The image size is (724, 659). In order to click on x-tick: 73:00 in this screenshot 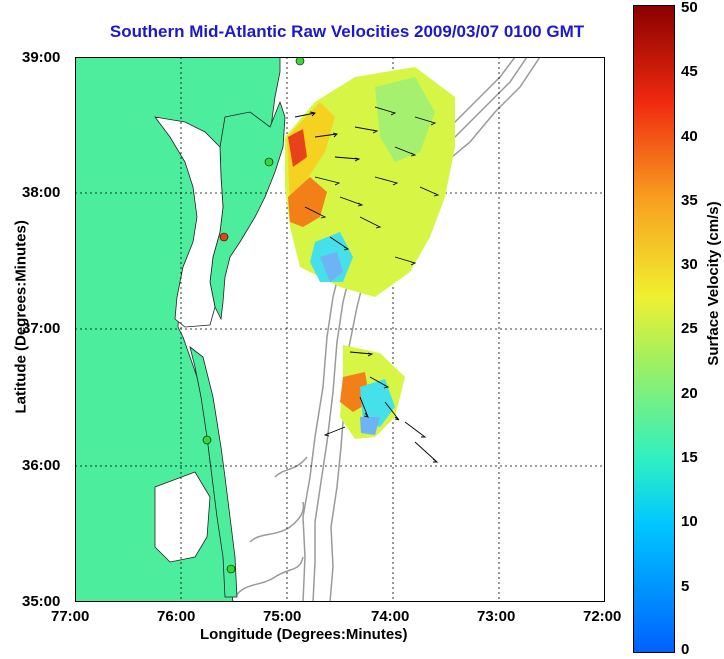, I will do `click(496, 616)`.